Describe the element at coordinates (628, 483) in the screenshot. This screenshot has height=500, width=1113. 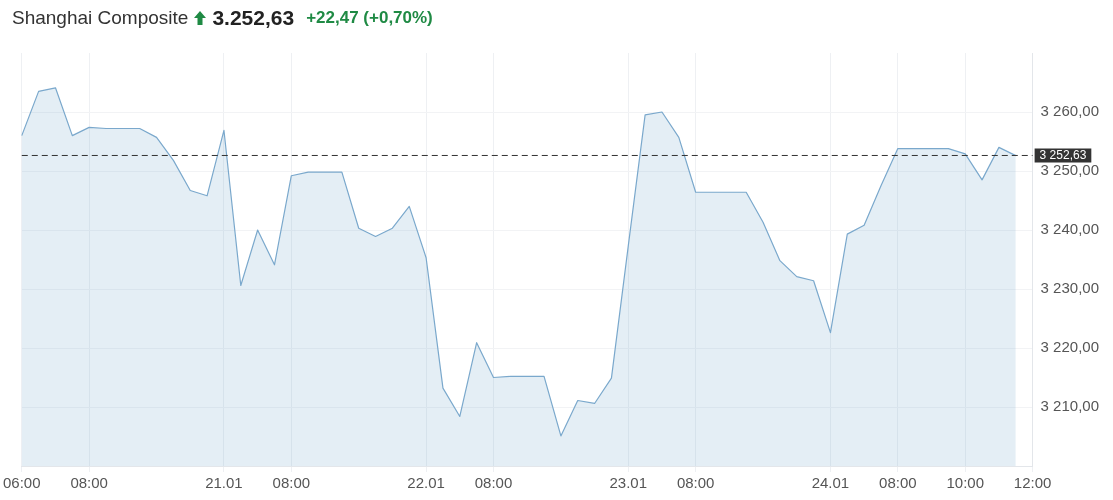
I see `x-tick-label: 23.01` at that location.